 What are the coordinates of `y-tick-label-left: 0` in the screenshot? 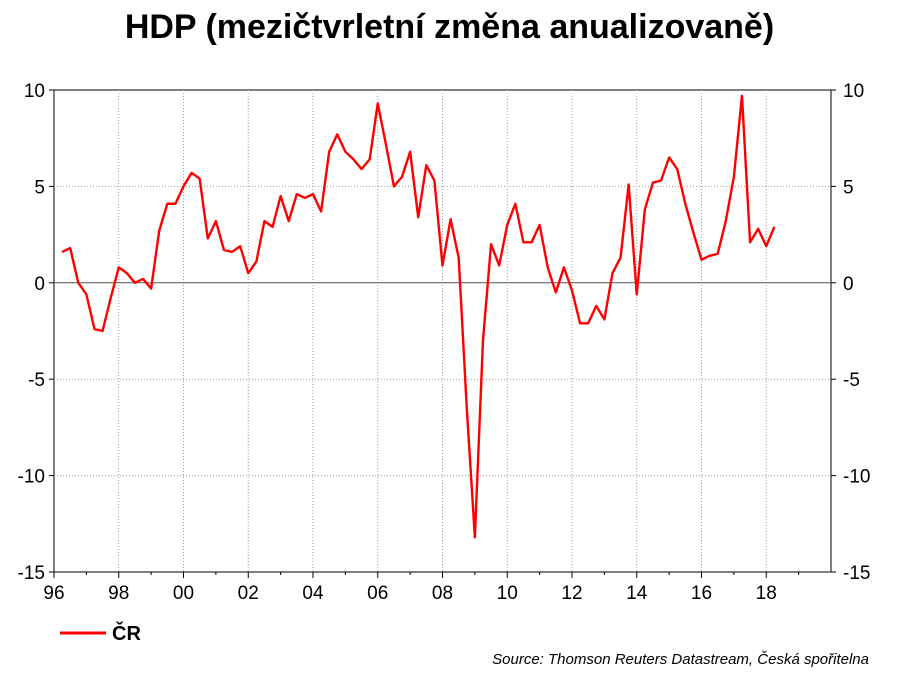 It's located at (39, 284).